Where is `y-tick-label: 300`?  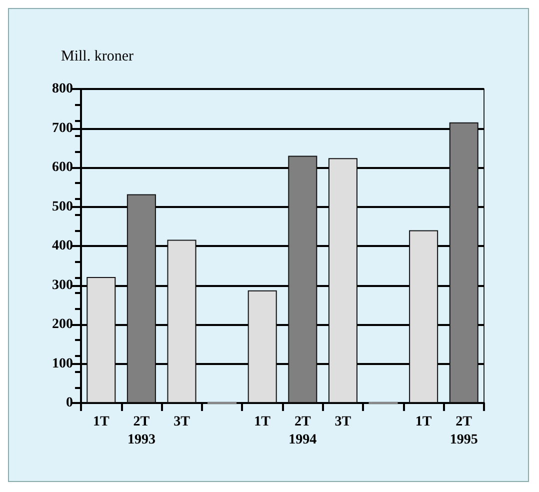
y-tick-label: 300 is located at coordinates (62, 285).